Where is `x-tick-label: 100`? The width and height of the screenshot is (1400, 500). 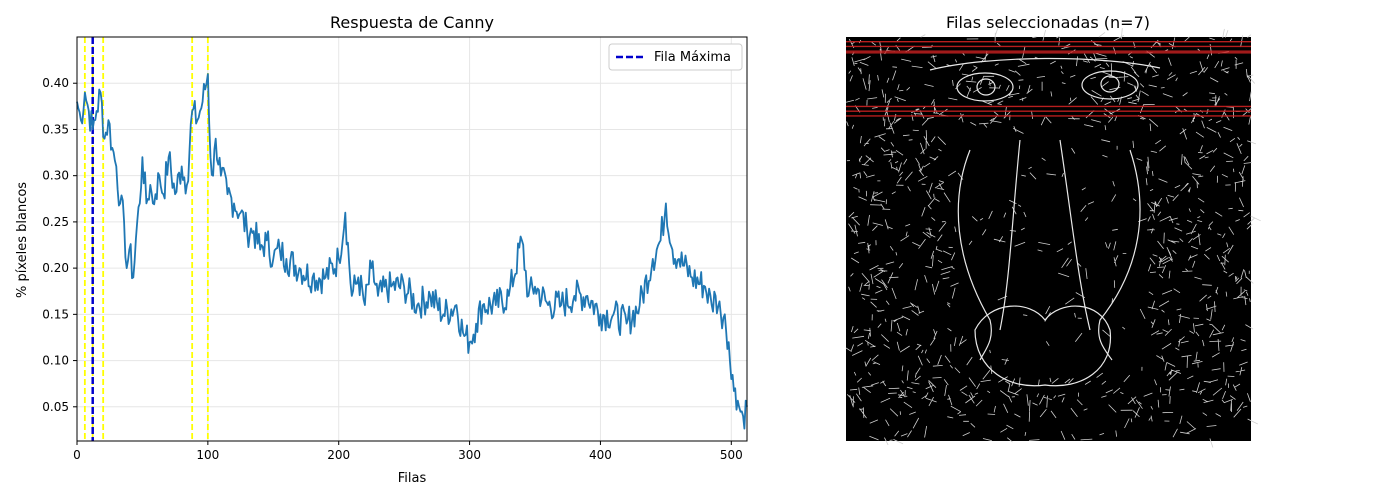 x-tick-label: 100 is located at coordinates (207, 455).